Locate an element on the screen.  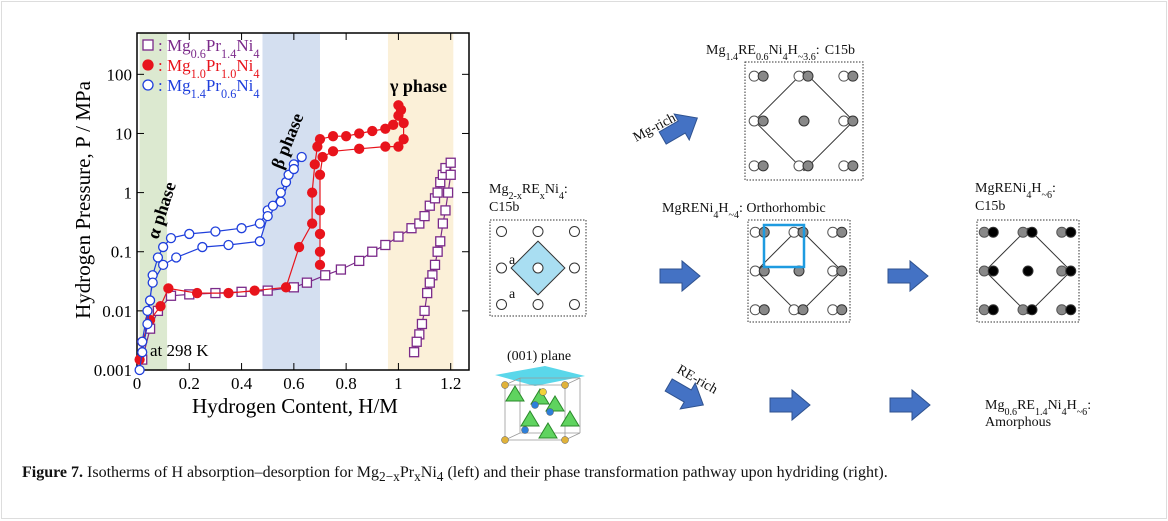
legend-label: : Mg1.4Pr0.6Ni4 is located at coordinates (208, 88).